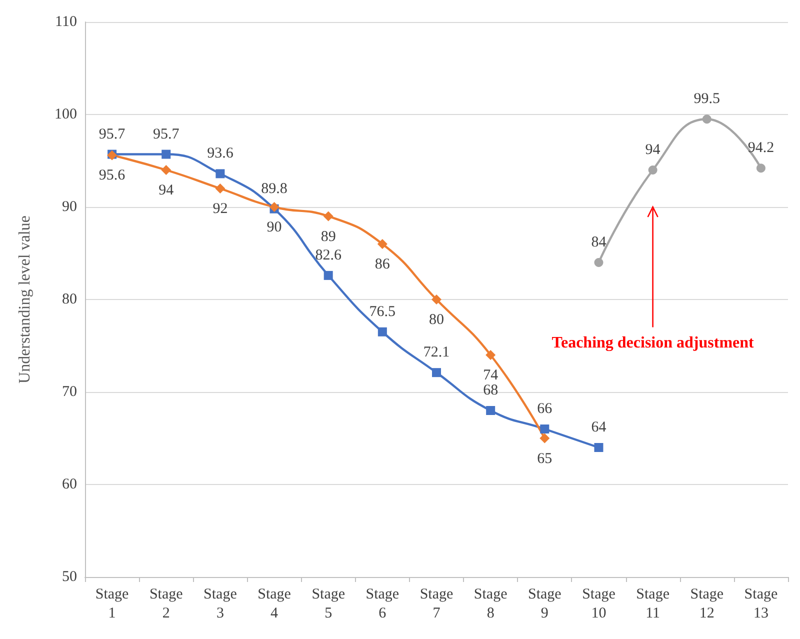 This screenshot has height=639, width=800. What do you see at coordinates (653, 604) in the screenshot?
I see `x-tick-label: Stage 11` at bounding box center [653, 604].